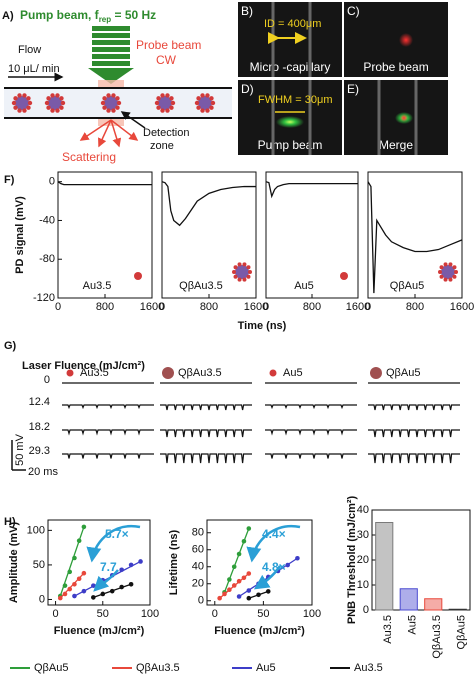  I want to click on flow-label: Flow, so click(29, 50).